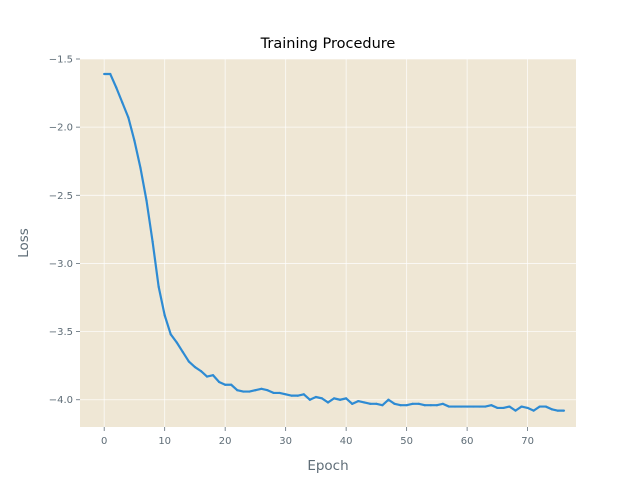 The image size is (640, 480). What do you see at coordinates (24, 243) in the screenshot?
I see `y-axis-label: Loss` at bounding box center [24, 243].